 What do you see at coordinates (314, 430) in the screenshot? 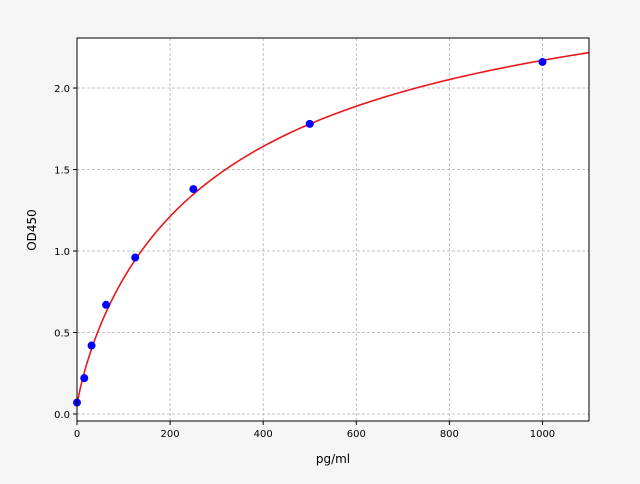
I see `x-axis-ticks: 0 200 400 600 800 1000` at bounding box center [314, 430].